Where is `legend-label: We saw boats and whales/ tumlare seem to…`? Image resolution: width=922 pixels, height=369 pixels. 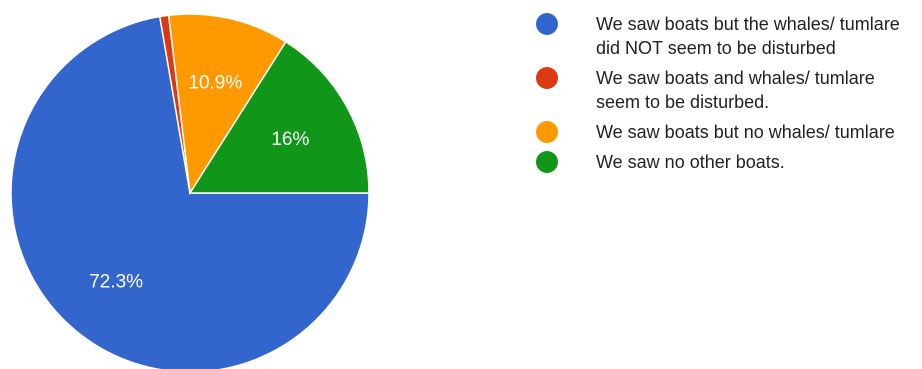
legend-label: We saw boats and whales/ tumlare seem to… is located at coordinates (735, 90).